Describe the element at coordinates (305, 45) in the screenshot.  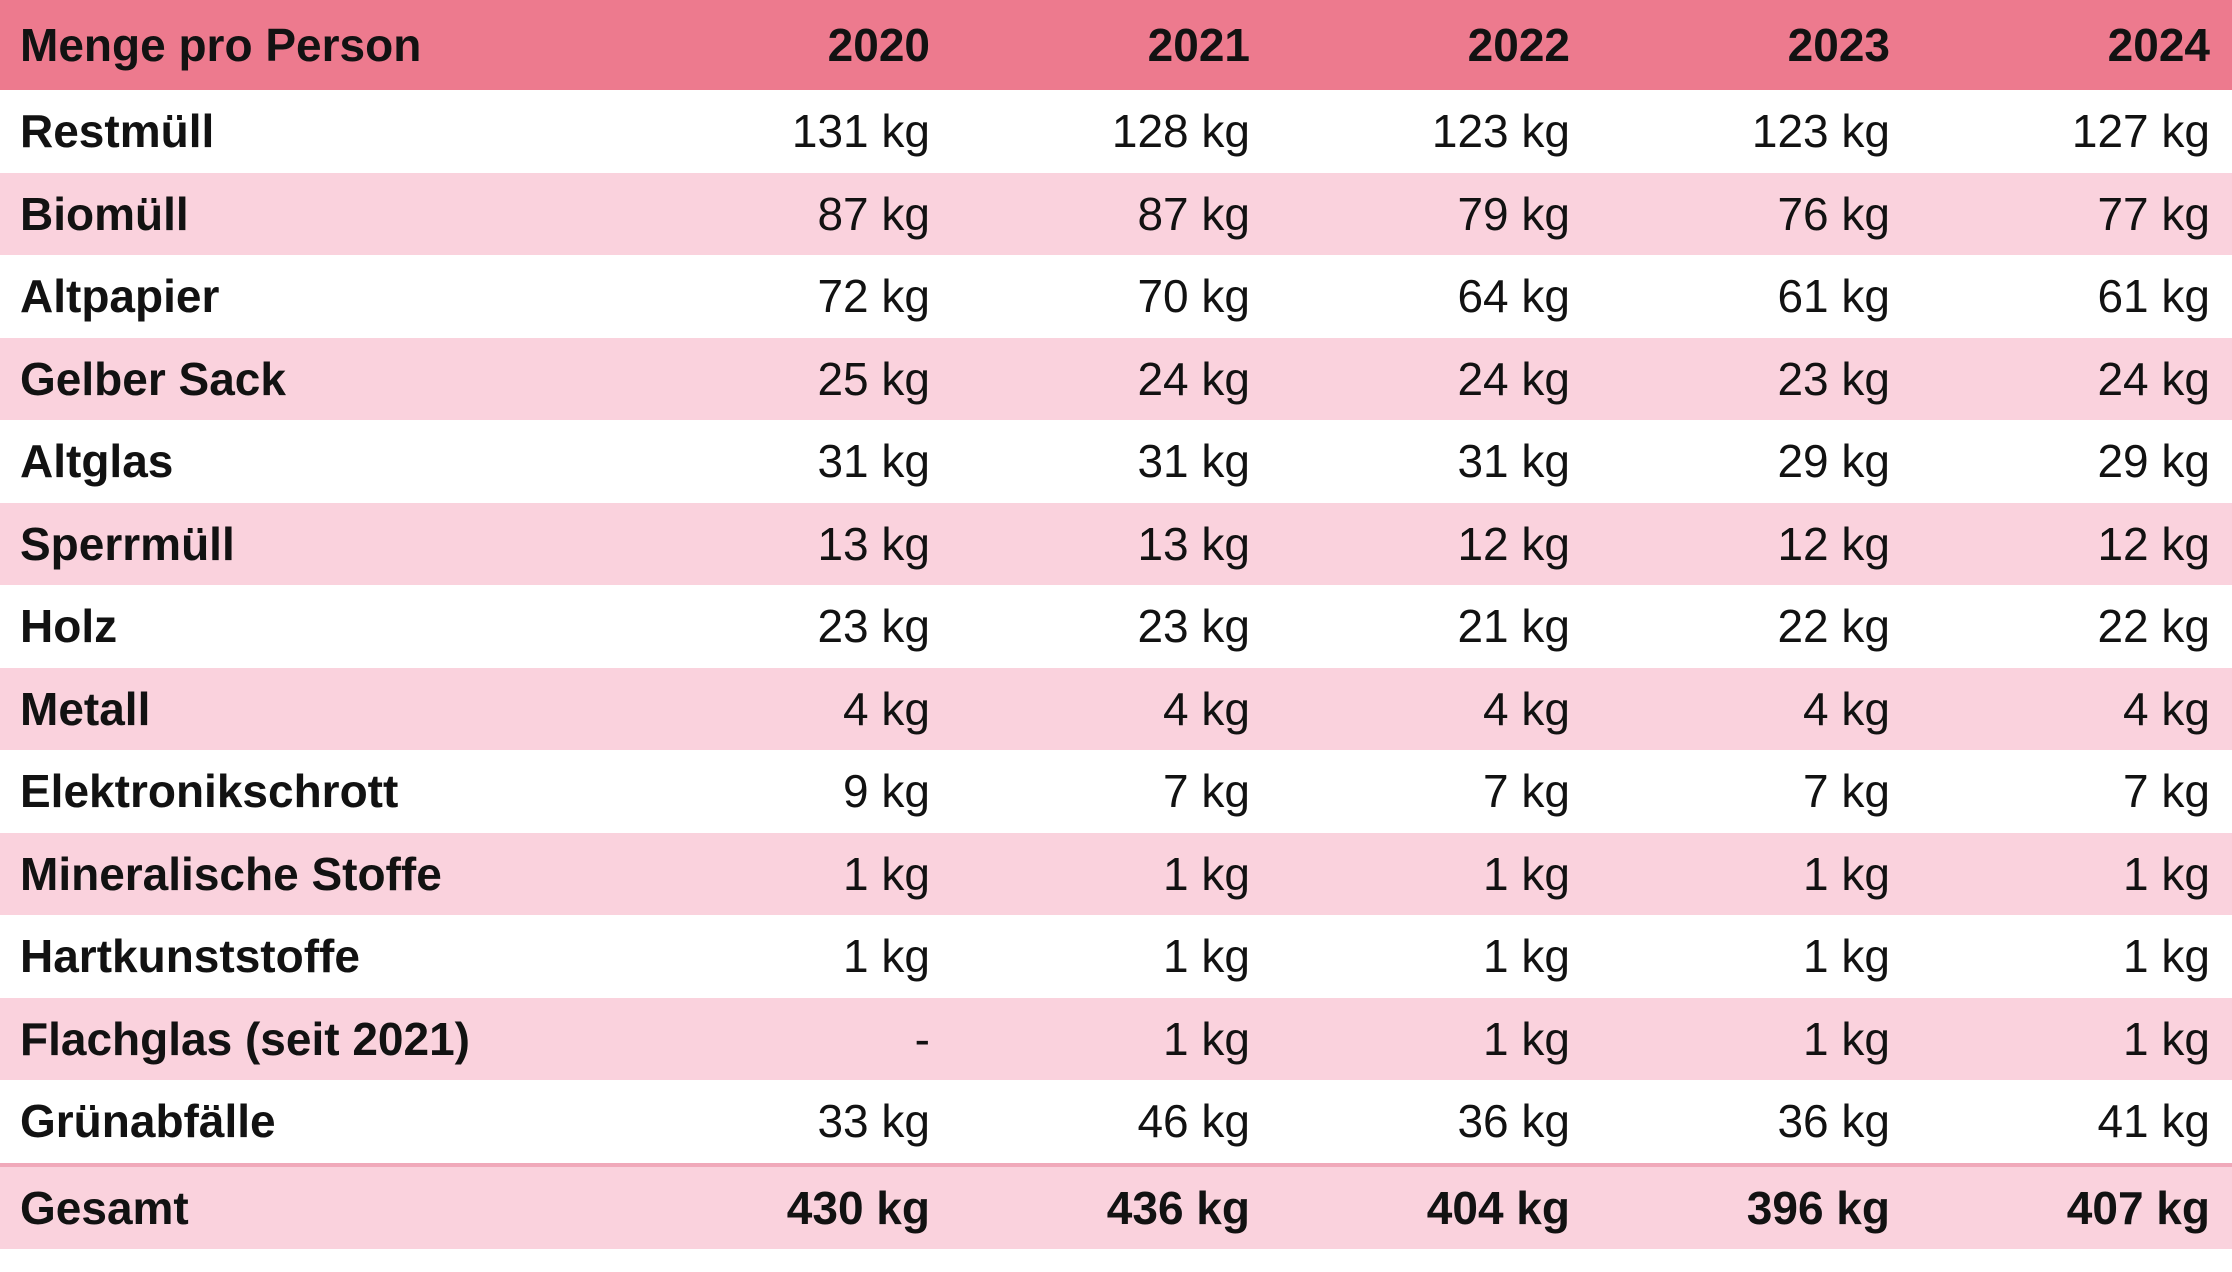
I see `table-title: Menge pro Person` at that location.